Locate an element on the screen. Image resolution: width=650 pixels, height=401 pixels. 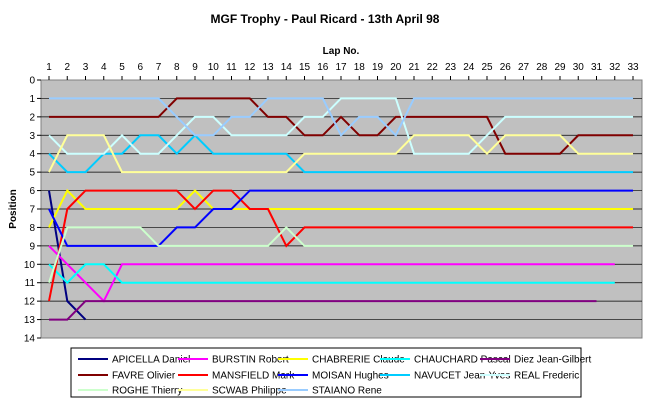
legend-label-4: Diez Jean-Gilbert is located at coordinates (552, 360).